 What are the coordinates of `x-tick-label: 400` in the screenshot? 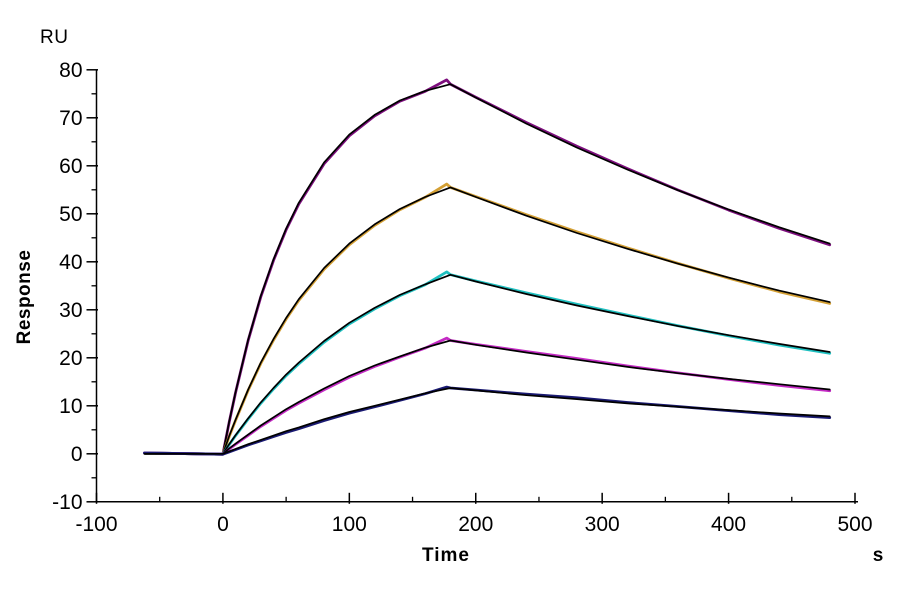 It's located at (728, 524).